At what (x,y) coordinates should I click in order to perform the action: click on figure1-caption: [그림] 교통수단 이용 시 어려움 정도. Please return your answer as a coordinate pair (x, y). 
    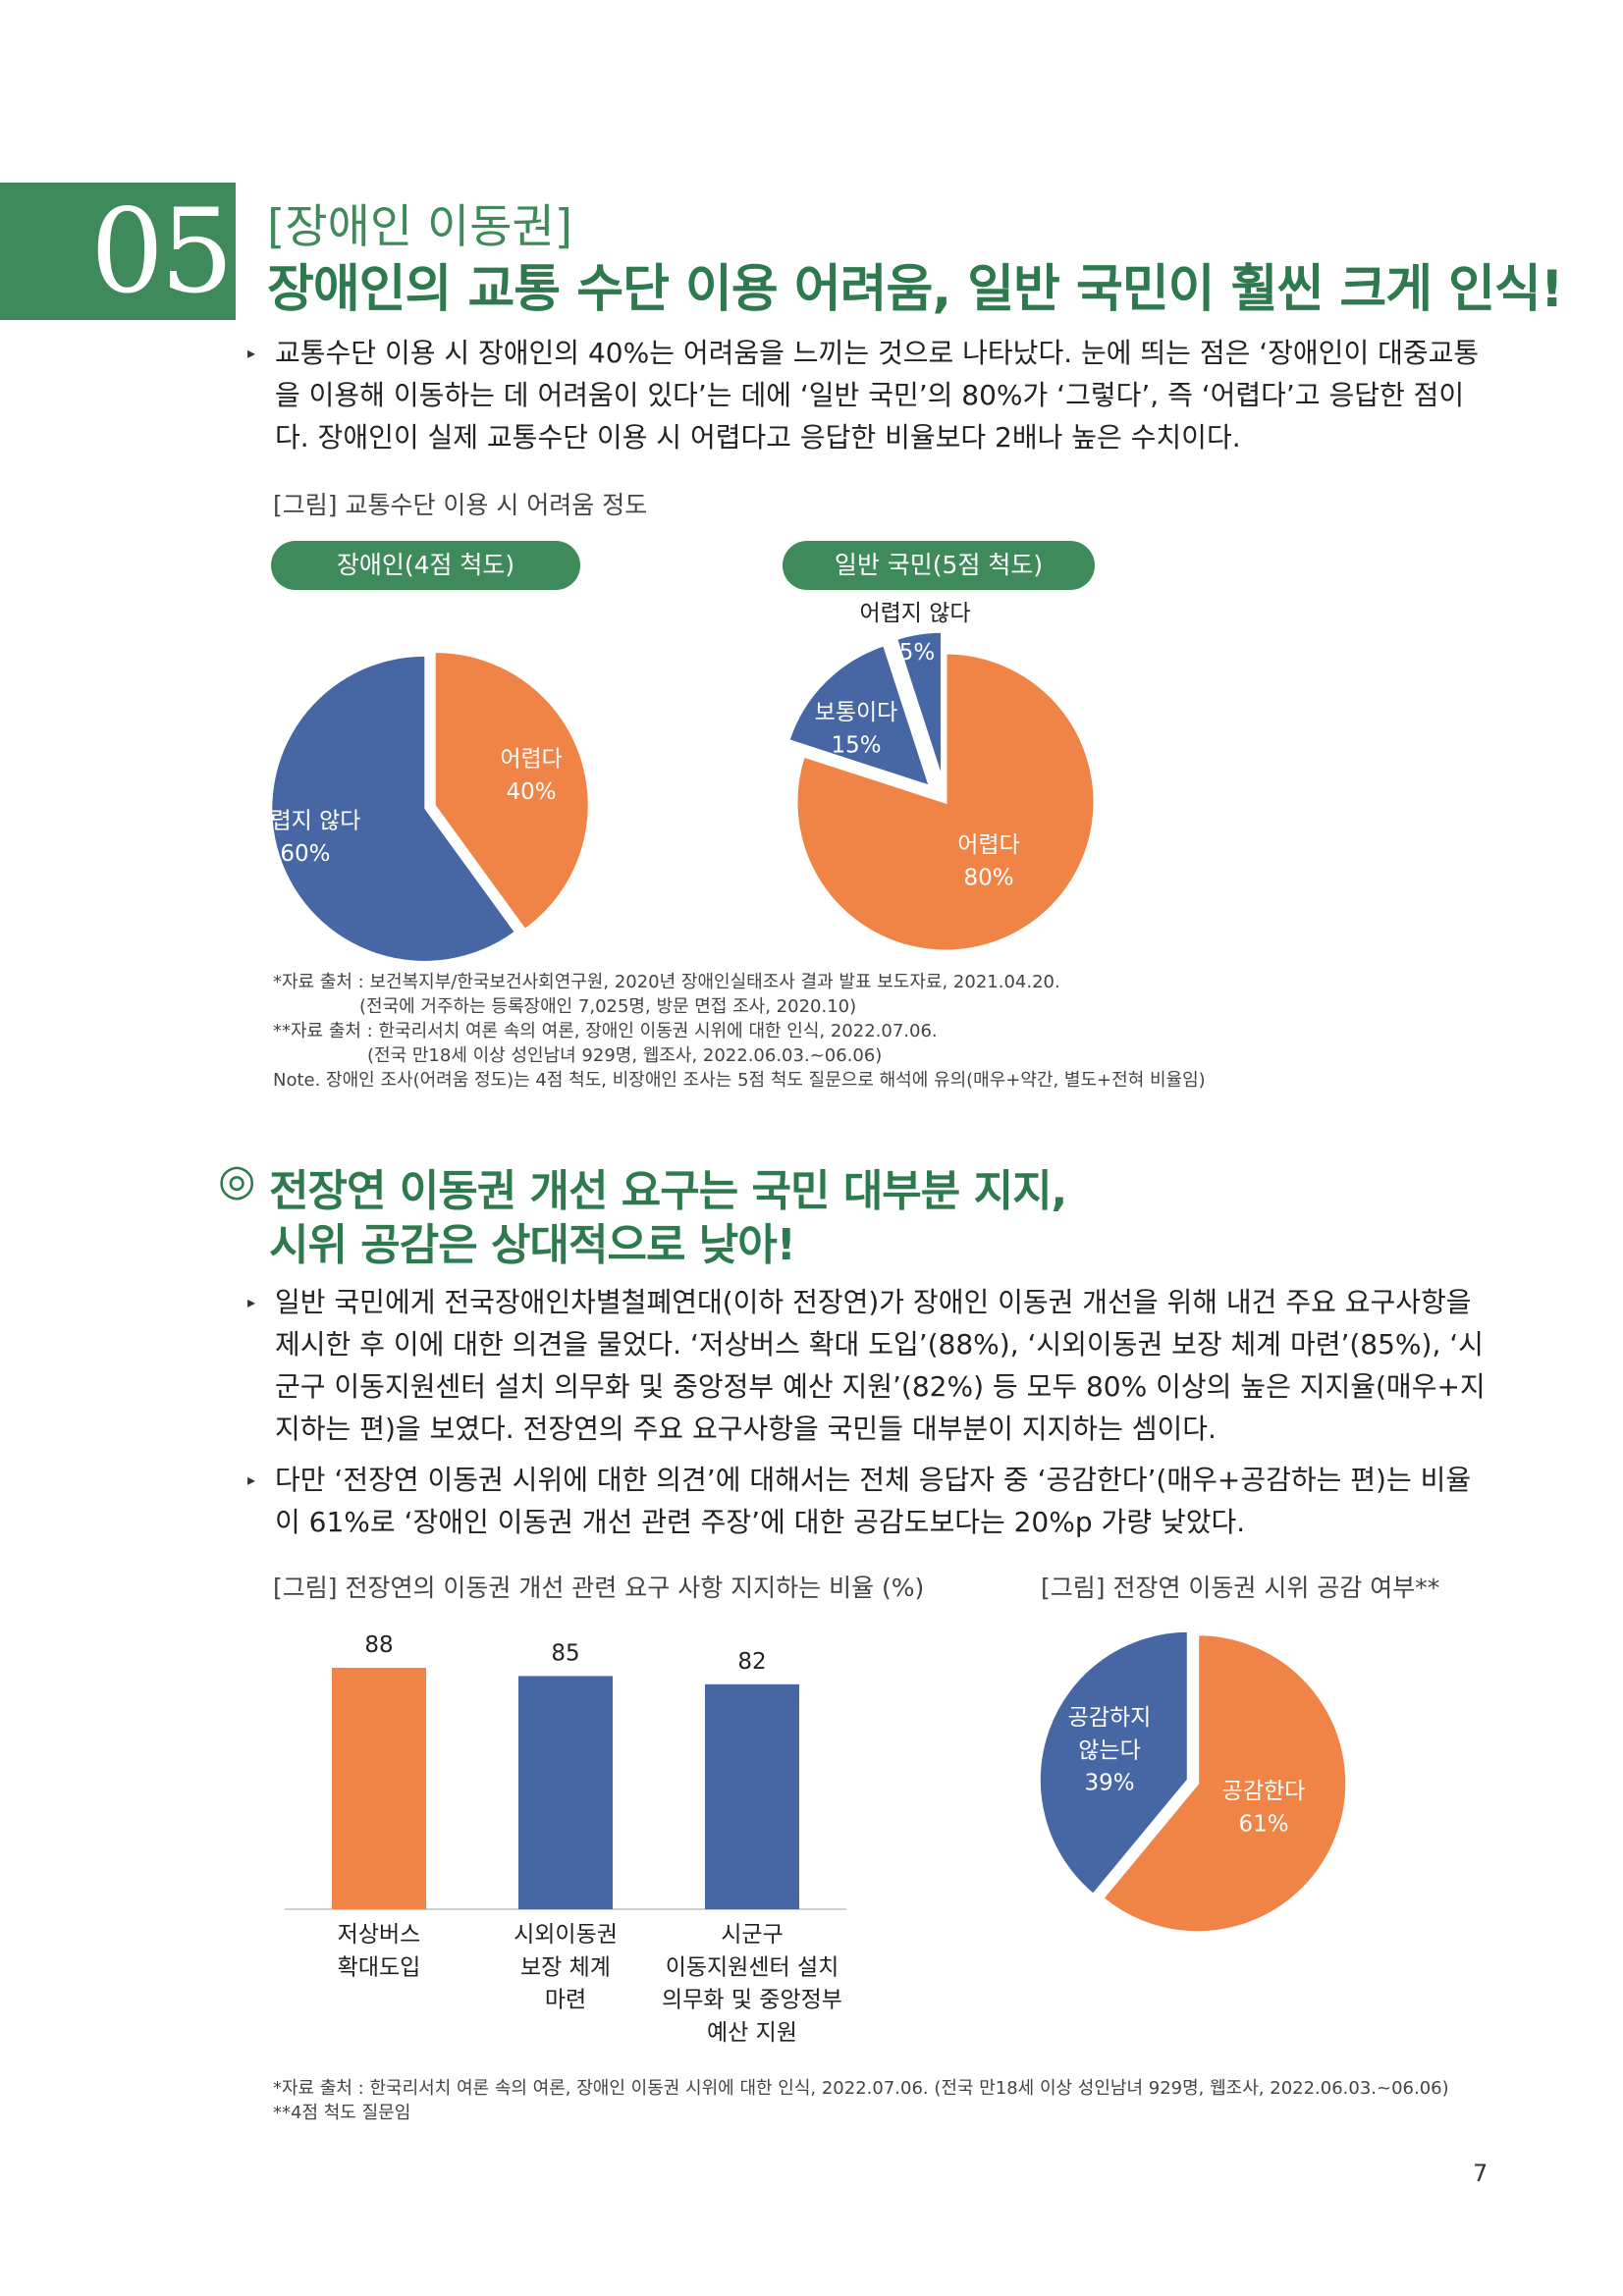
    Looking at the image, I should click on (460, 505).